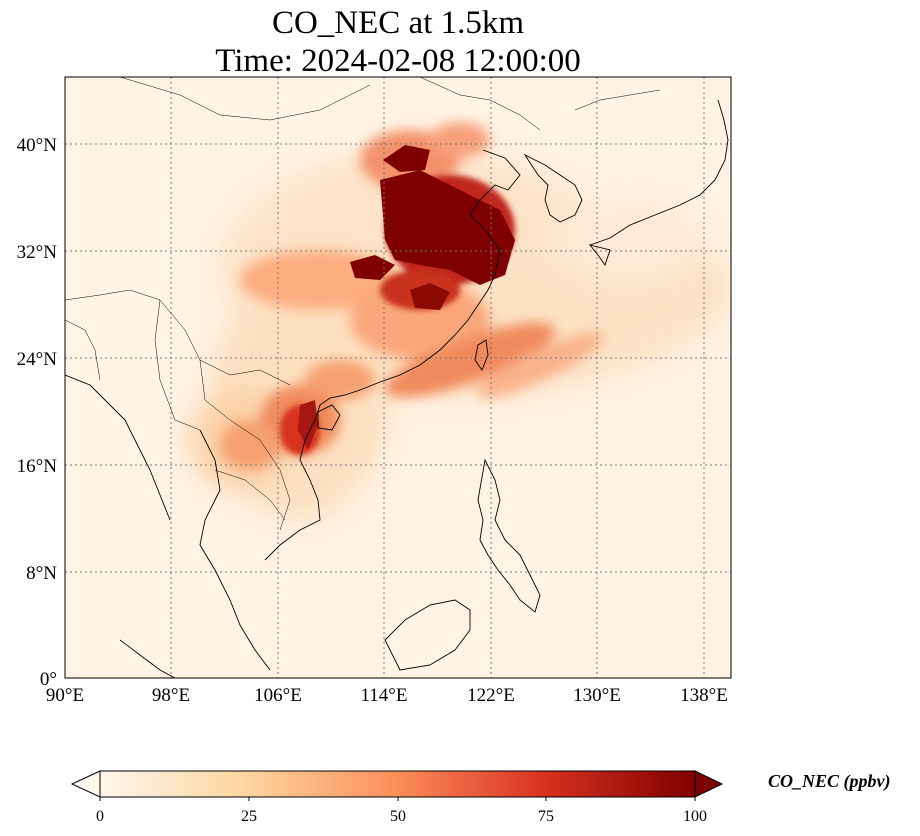  Describe the element at coordinates (384, 695) in the screenshot. I see `lon-tick: 114°E` at that location.